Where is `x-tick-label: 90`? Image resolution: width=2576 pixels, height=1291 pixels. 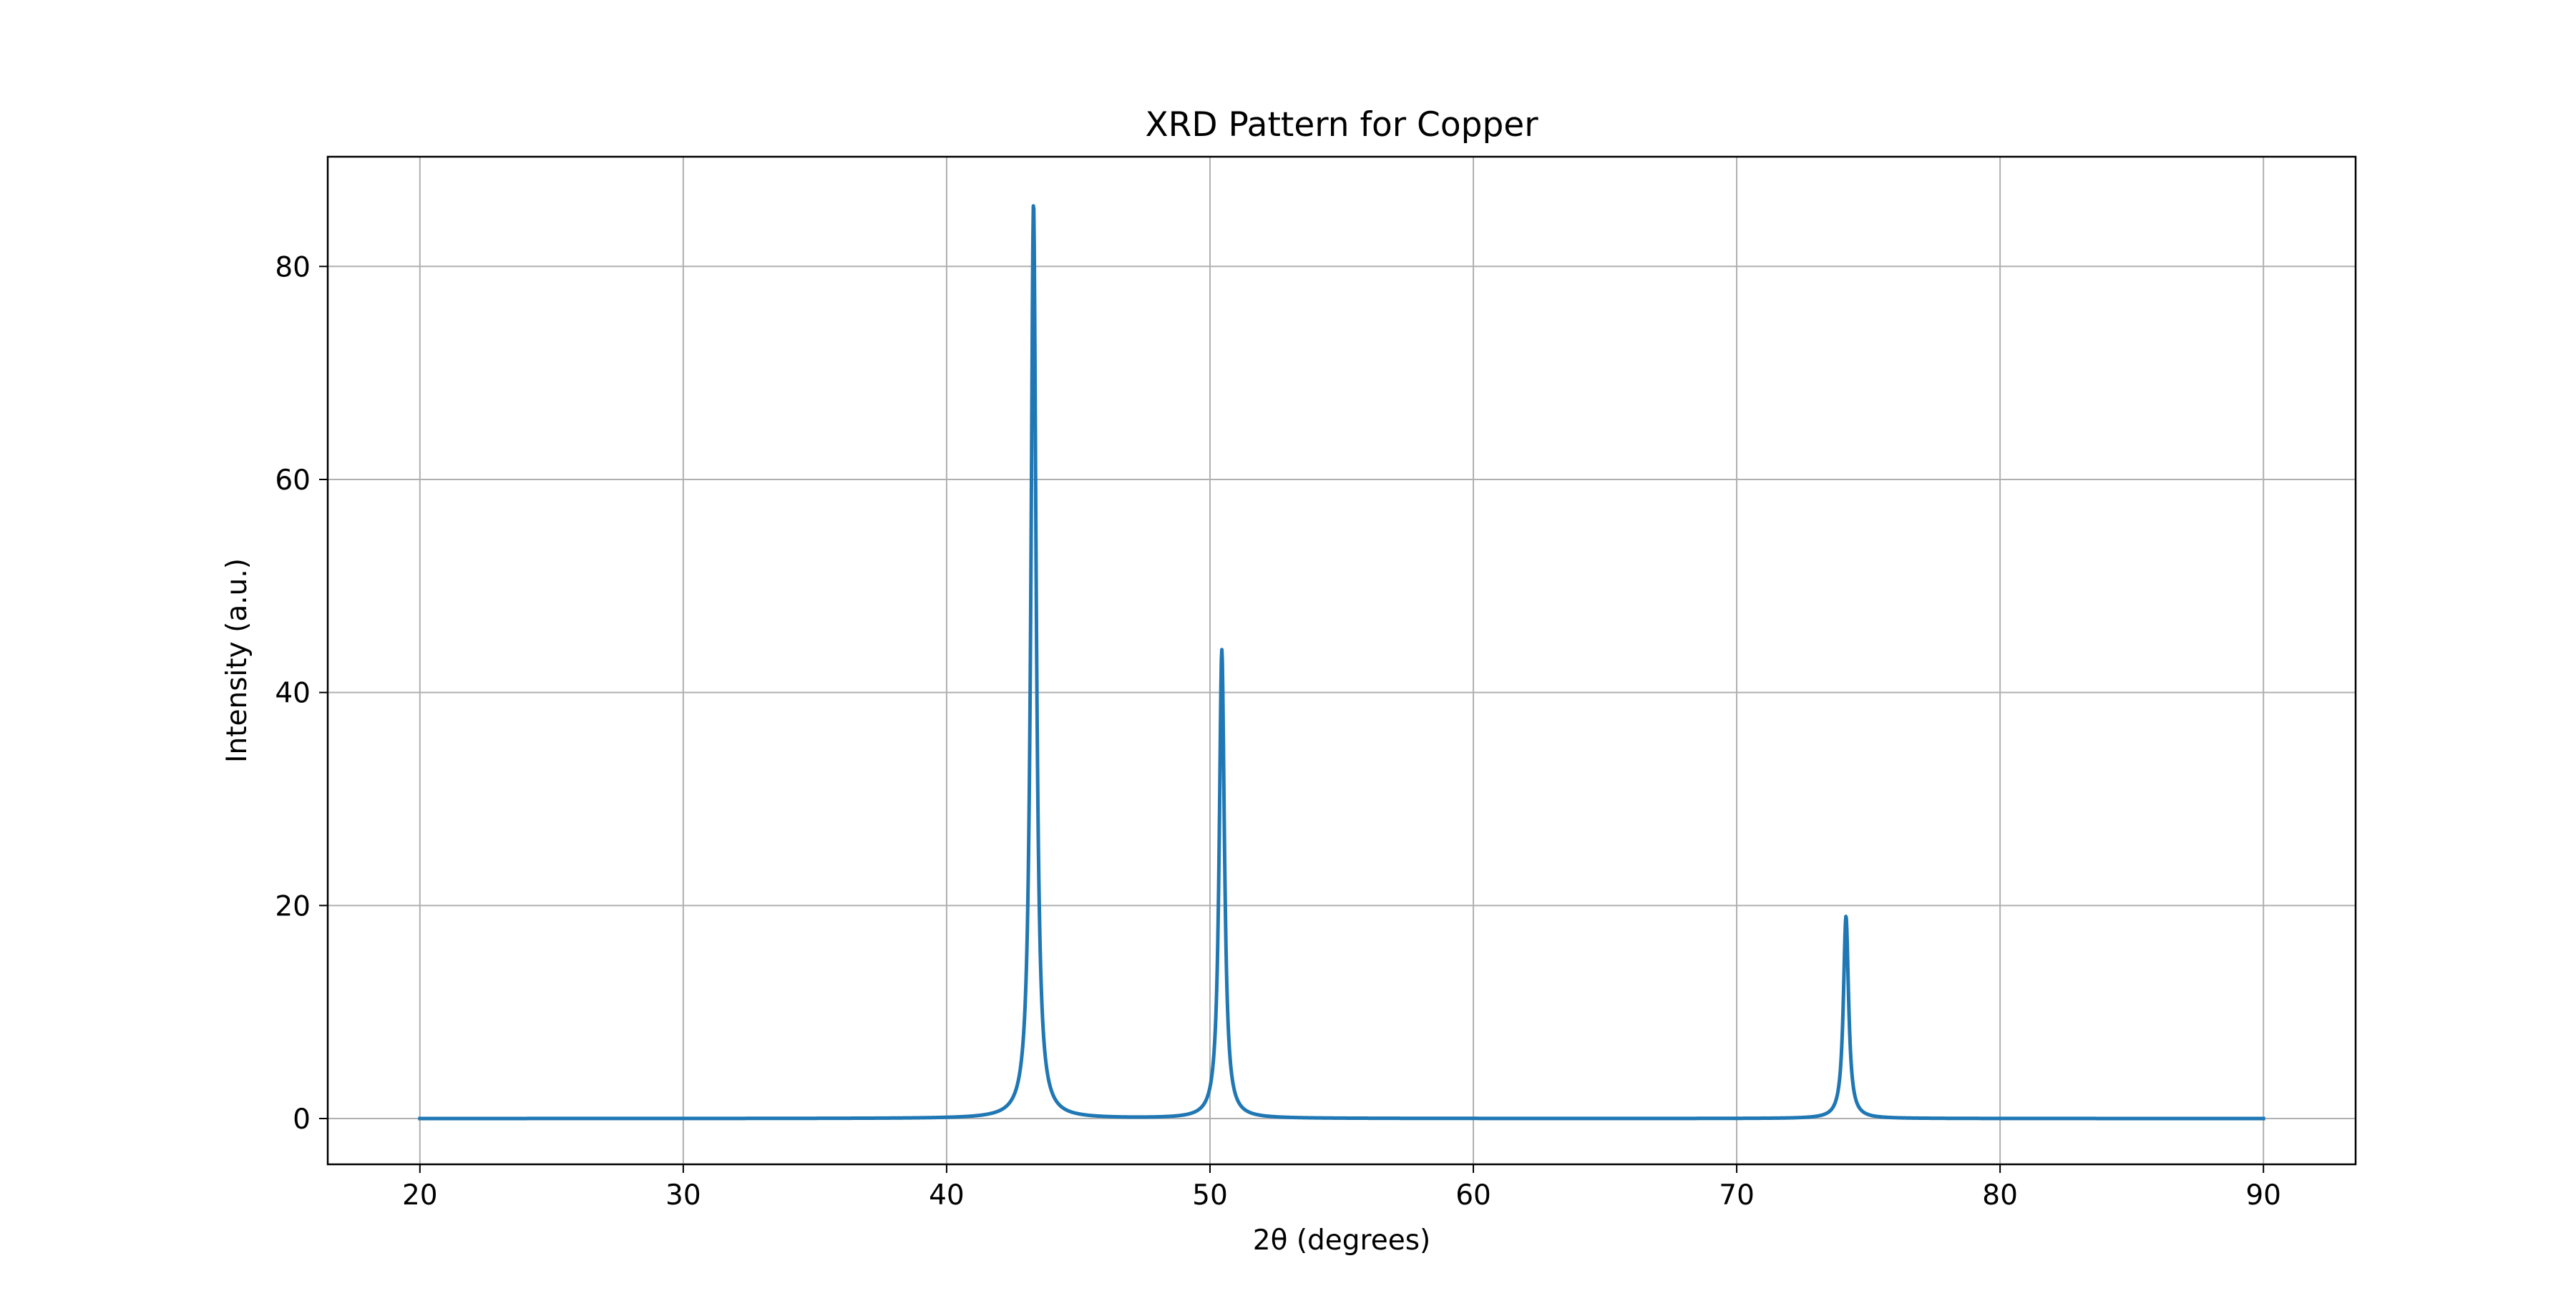 x-tick-label: 90 is located at coordinates (2263, 1195).